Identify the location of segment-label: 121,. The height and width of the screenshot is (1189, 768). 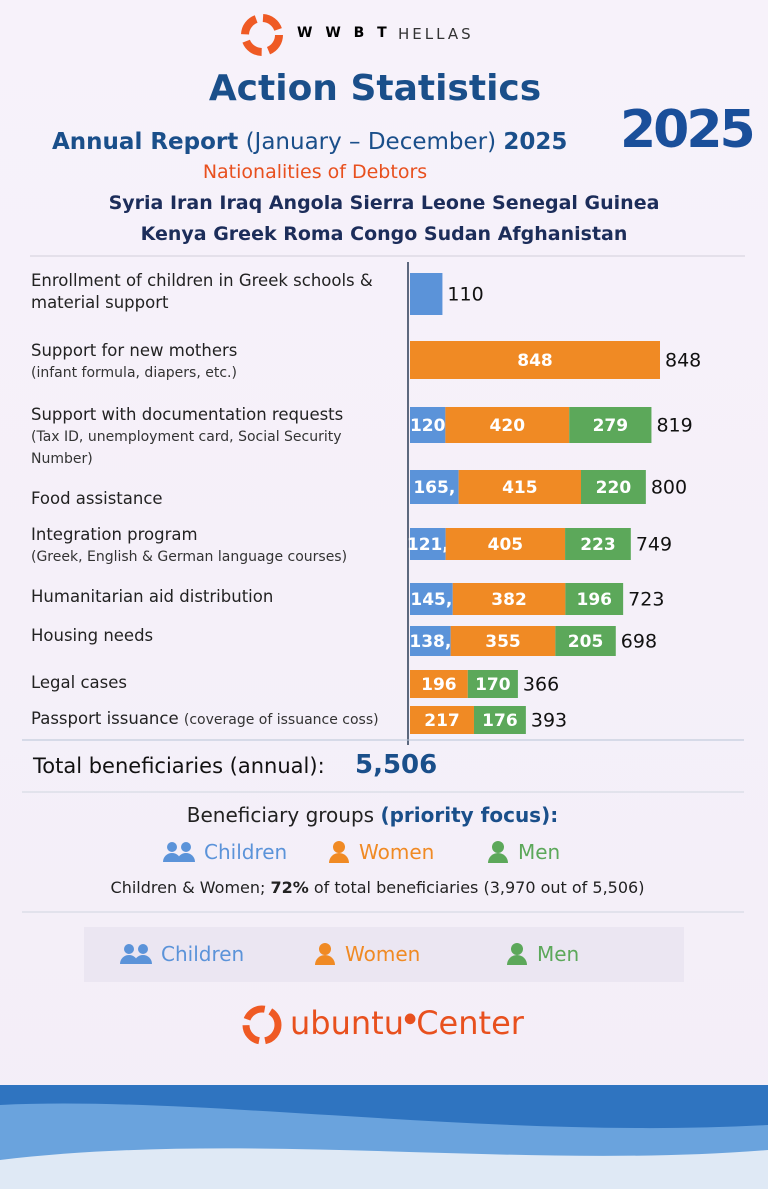
(428, 545).